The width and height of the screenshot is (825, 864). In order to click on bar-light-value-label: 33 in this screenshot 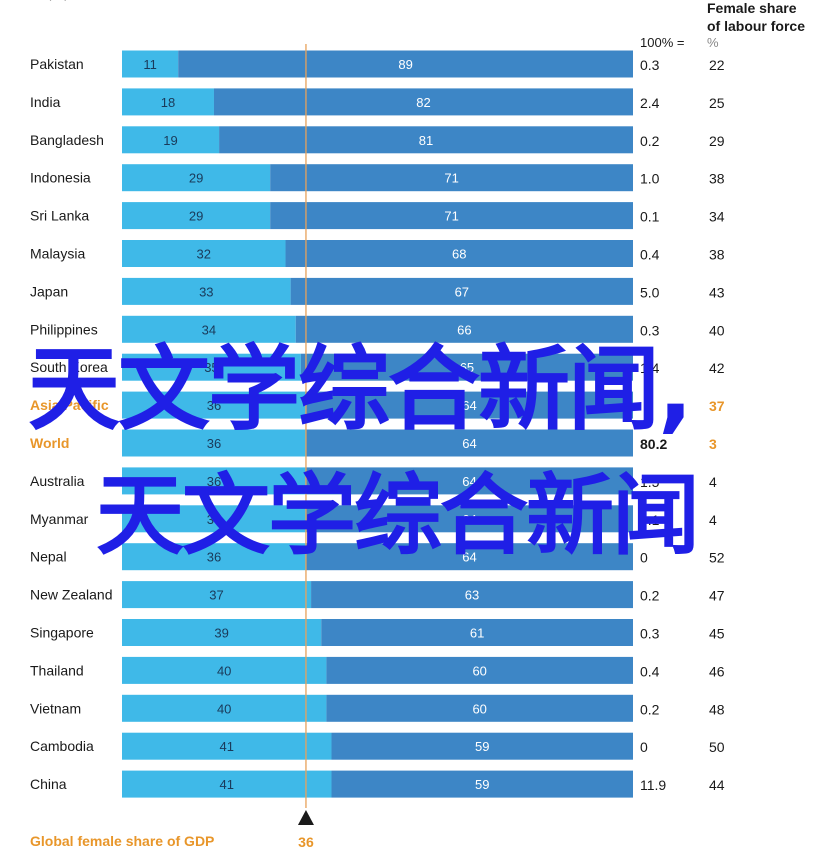, I will do `click(206, 291)`.